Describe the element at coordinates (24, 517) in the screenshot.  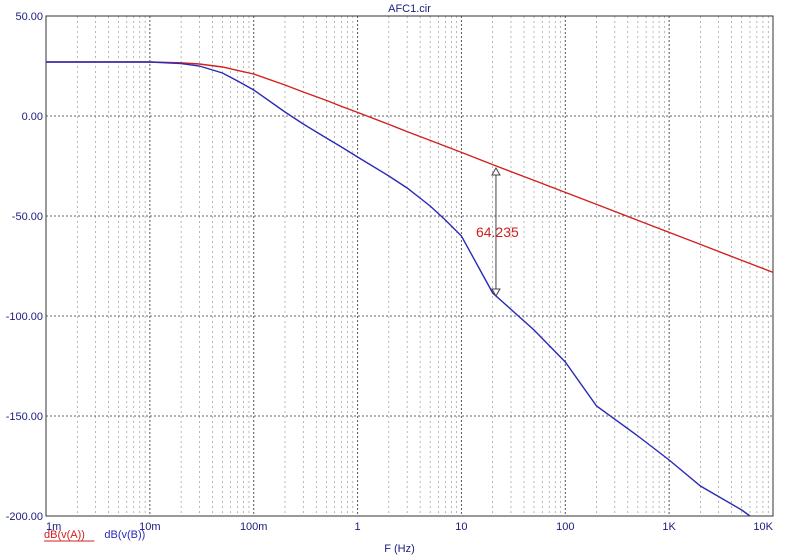
I see `y-tick-label: -200.00` at that location.